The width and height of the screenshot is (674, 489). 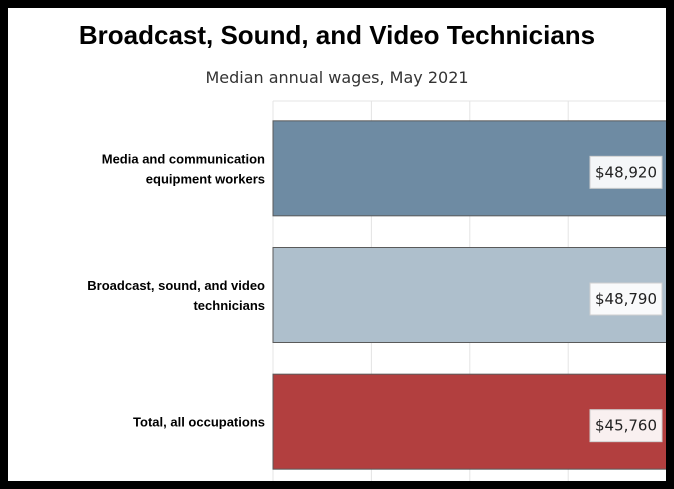 What do you see at coordinates (337, 77) in the screenshot?
I see `chart-subtitle: Median annual wages, May 2021` at bounding box center [337, 77].